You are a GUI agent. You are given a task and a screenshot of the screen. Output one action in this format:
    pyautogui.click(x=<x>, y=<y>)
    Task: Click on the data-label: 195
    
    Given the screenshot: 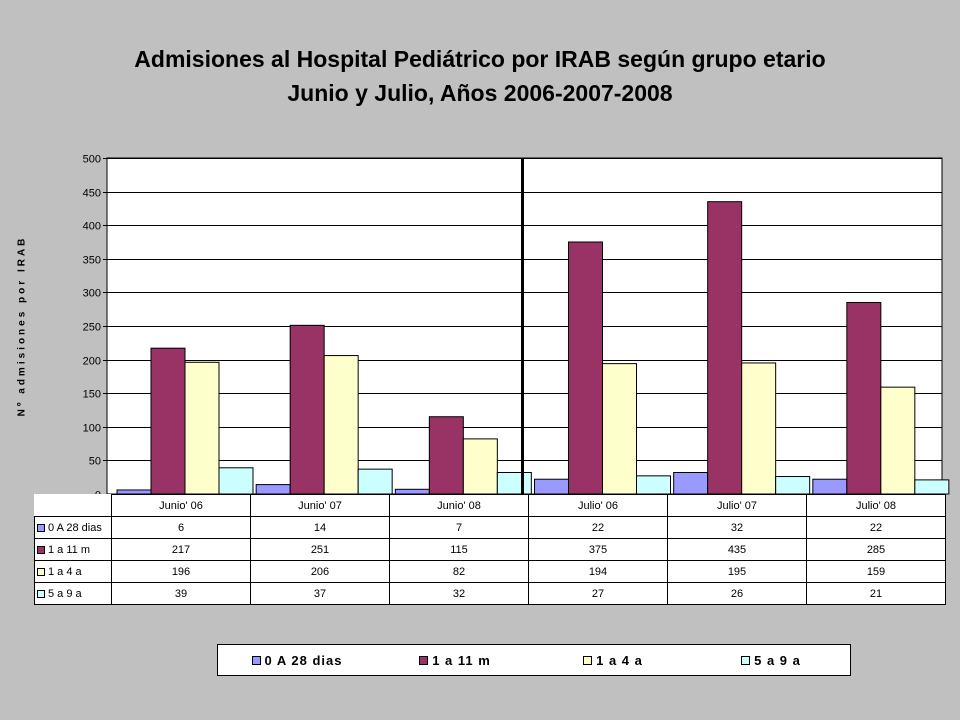 What is the action you would take?
    pyautogui.click(x=737, y=571)
    